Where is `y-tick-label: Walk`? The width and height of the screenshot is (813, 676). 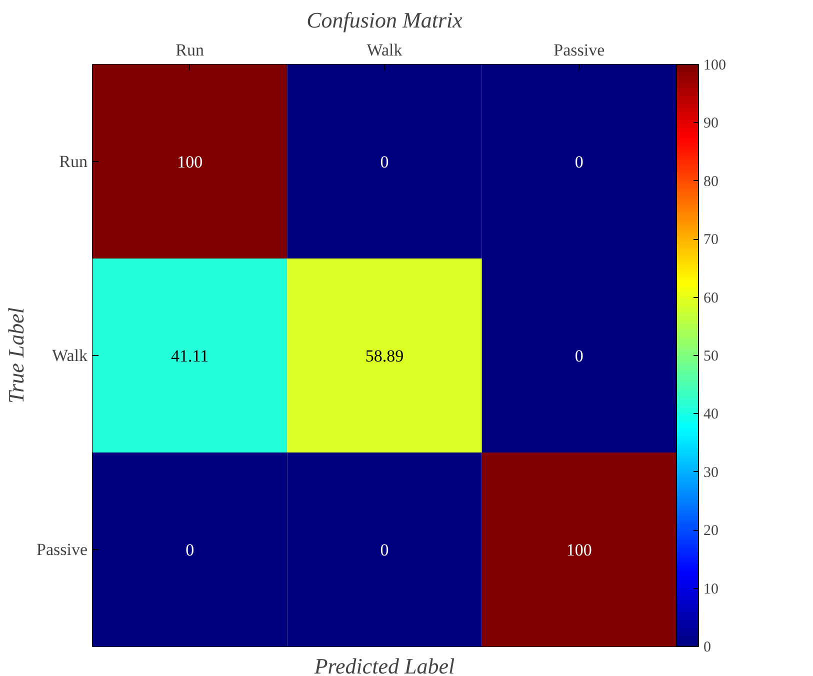
y-tick-label: Walk is located at coordinates (70, 355).